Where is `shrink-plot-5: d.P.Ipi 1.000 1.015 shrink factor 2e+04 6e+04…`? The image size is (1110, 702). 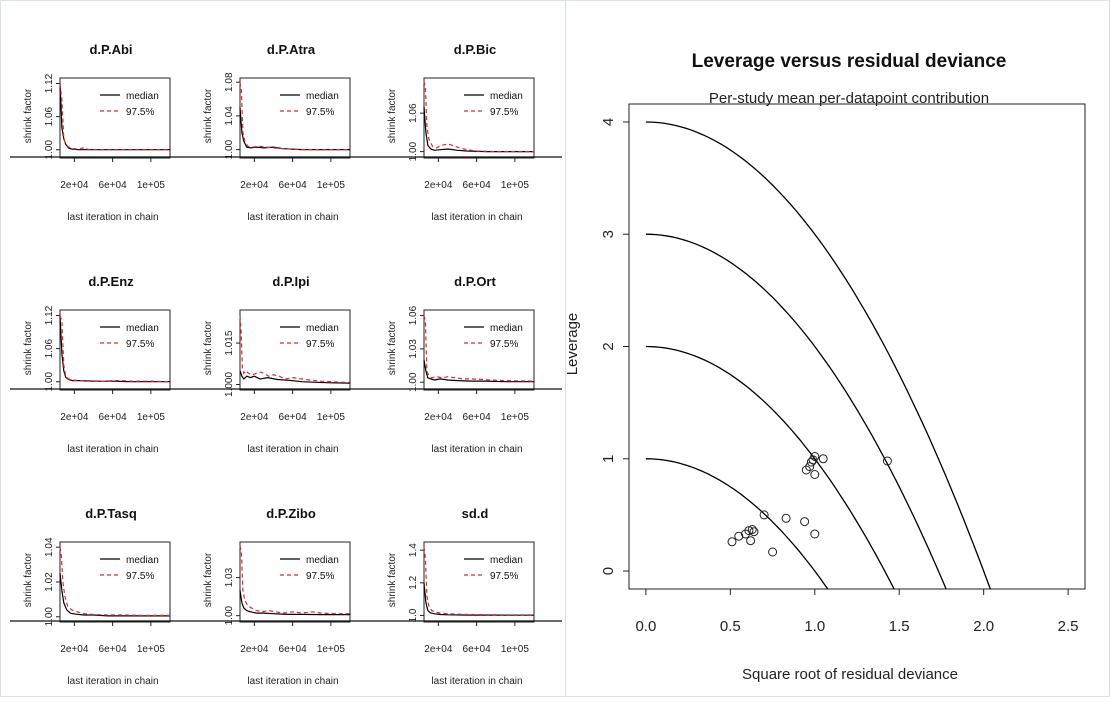 shrink-plot-5: d.P.Ipi 1.000 1.015 shrink factor 2e+04 6e+04… is located at coordinates (277, 364).